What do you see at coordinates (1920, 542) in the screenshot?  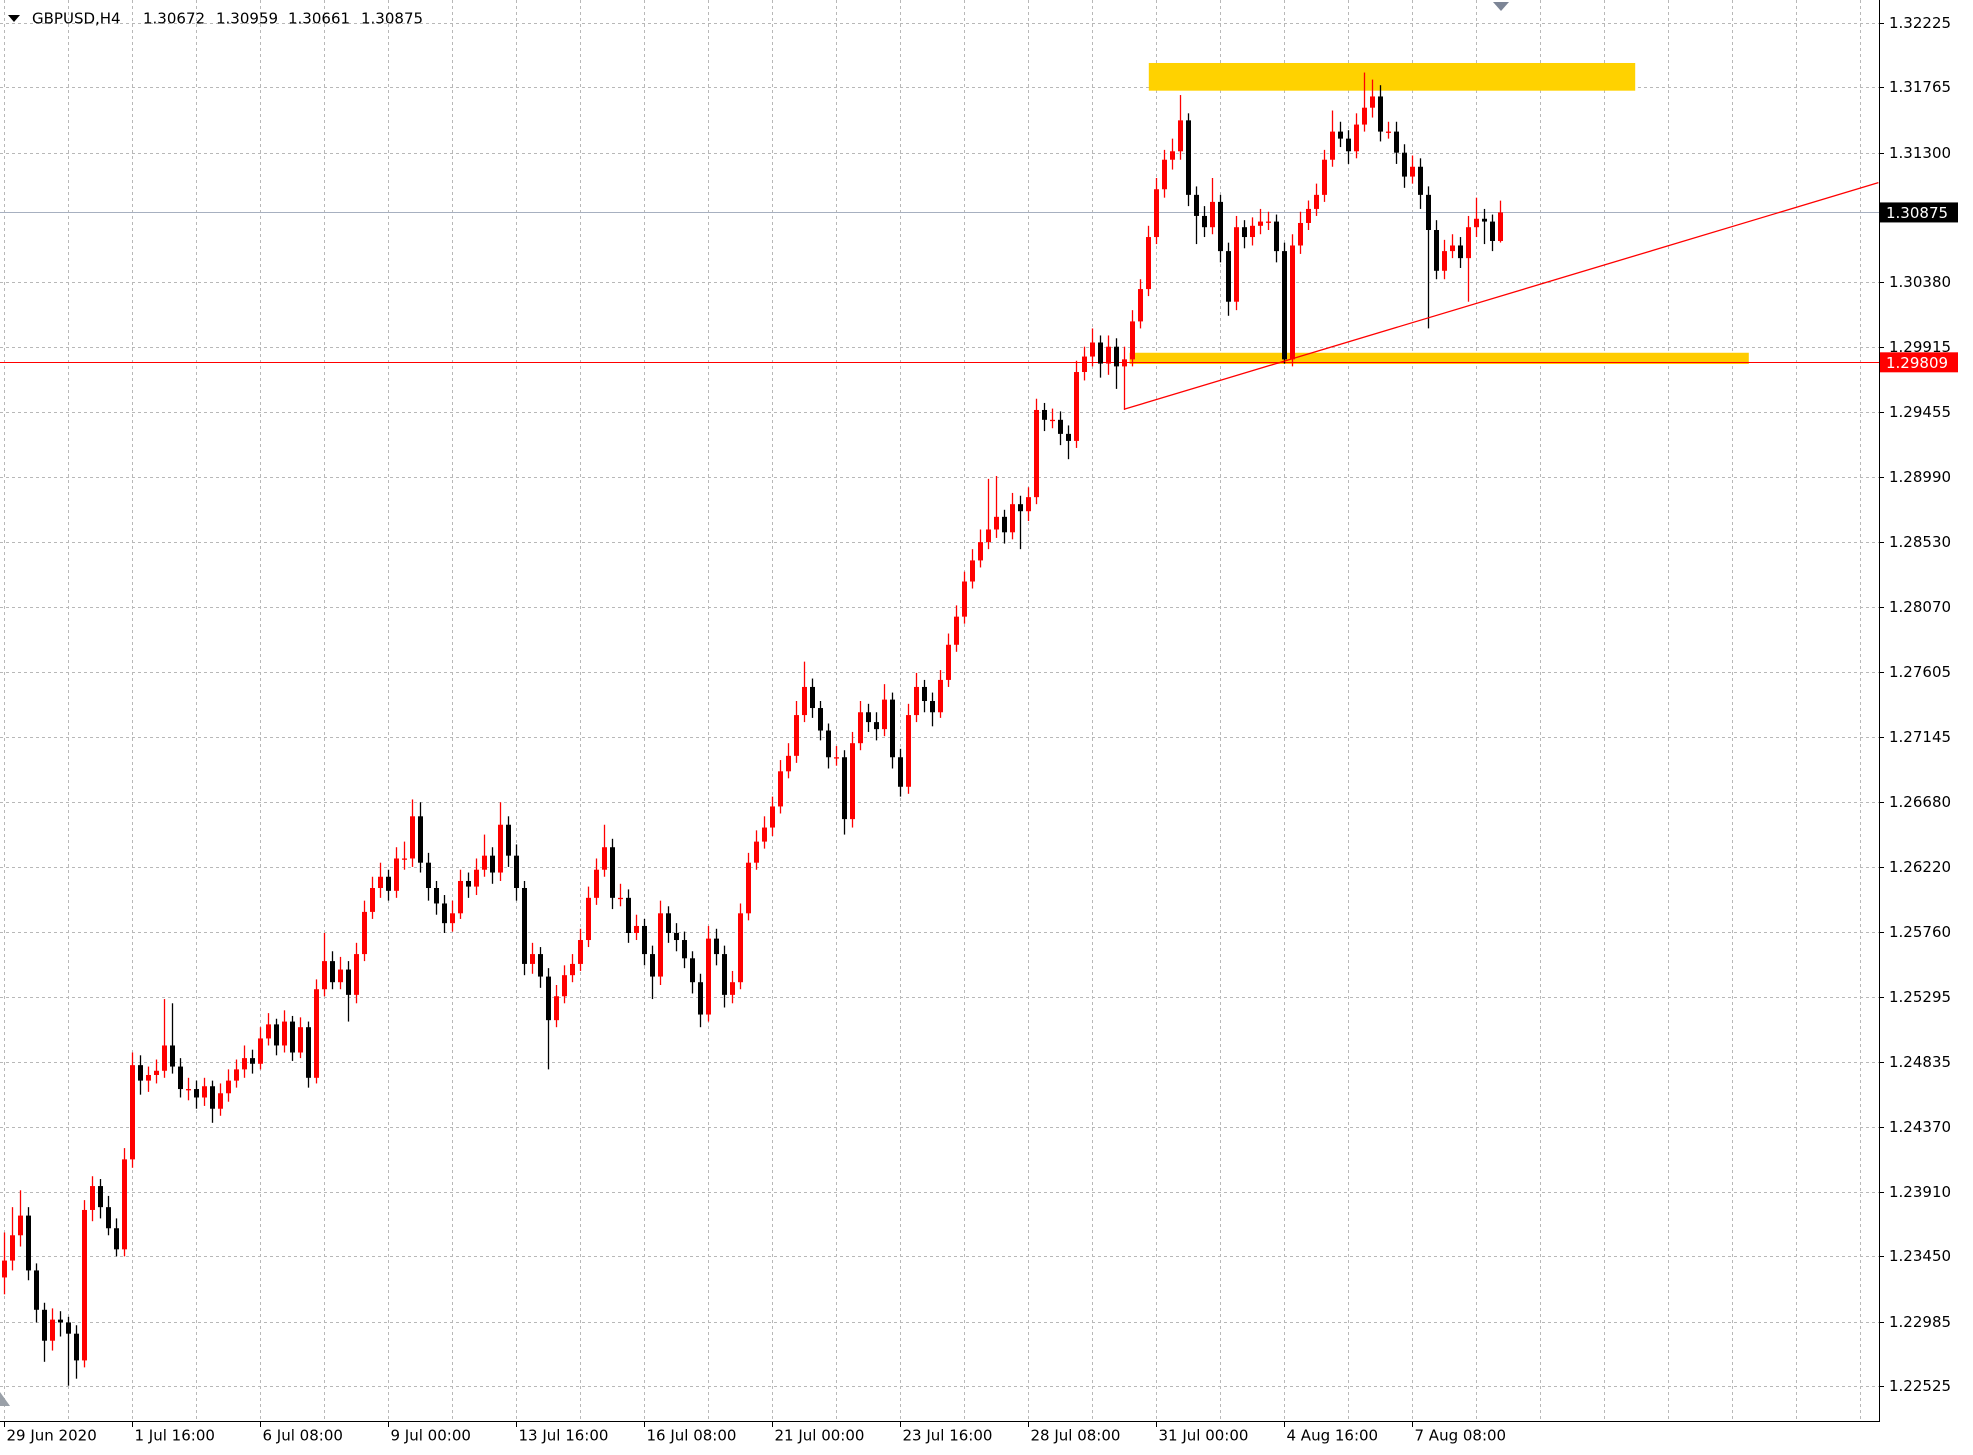 I see `y-tick-label: 1.28530` at bounding box center [1920, 542].